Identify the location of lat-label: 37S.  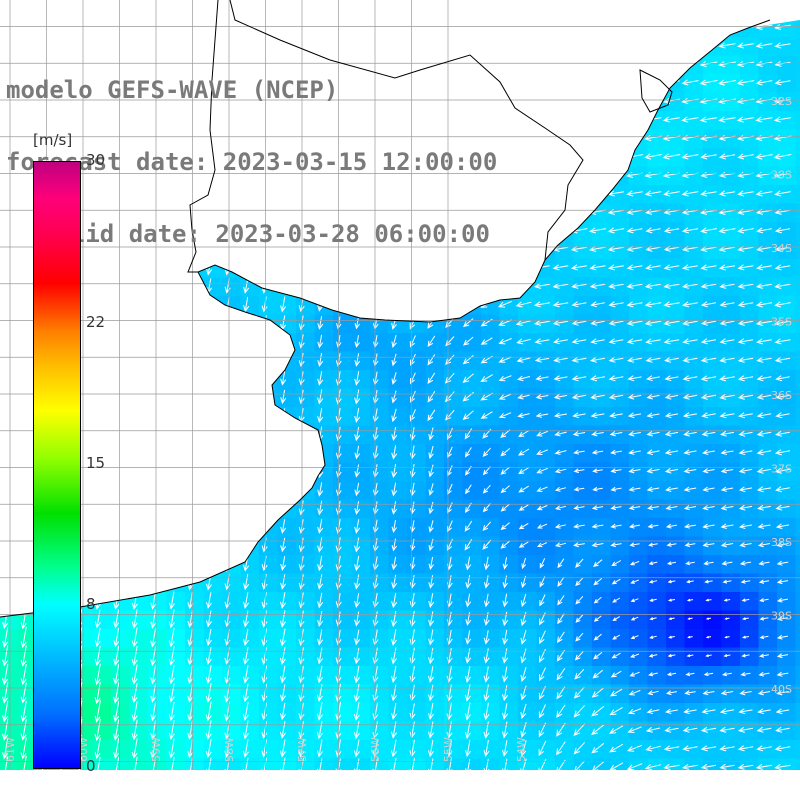
(781, 469).